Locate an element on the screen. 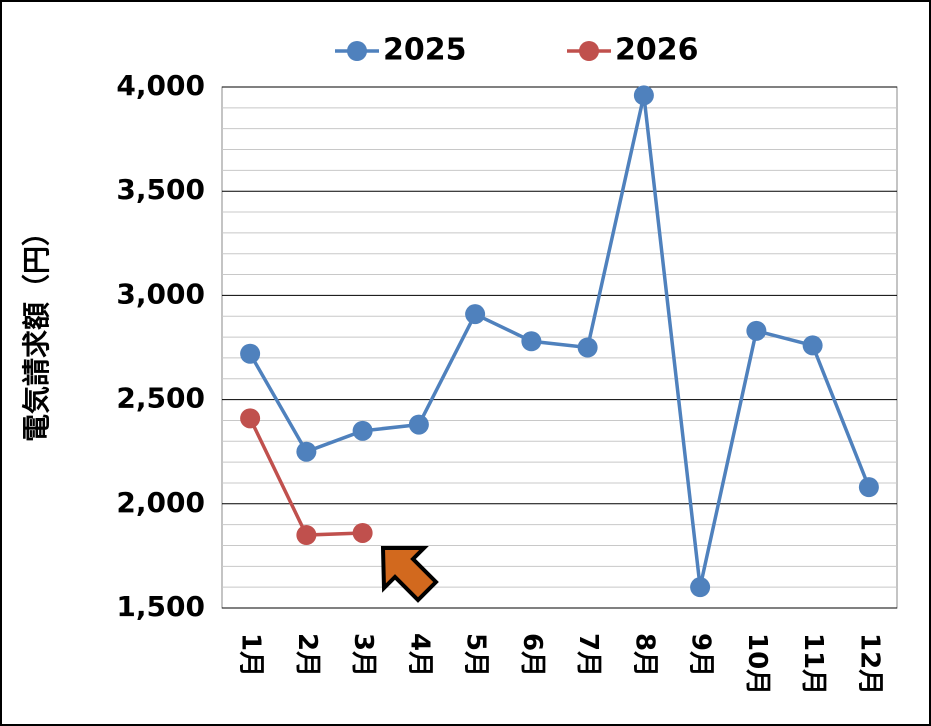 The image size is (931, 726). y-tick-label: 1,500 is located at coordinates (160, 606).